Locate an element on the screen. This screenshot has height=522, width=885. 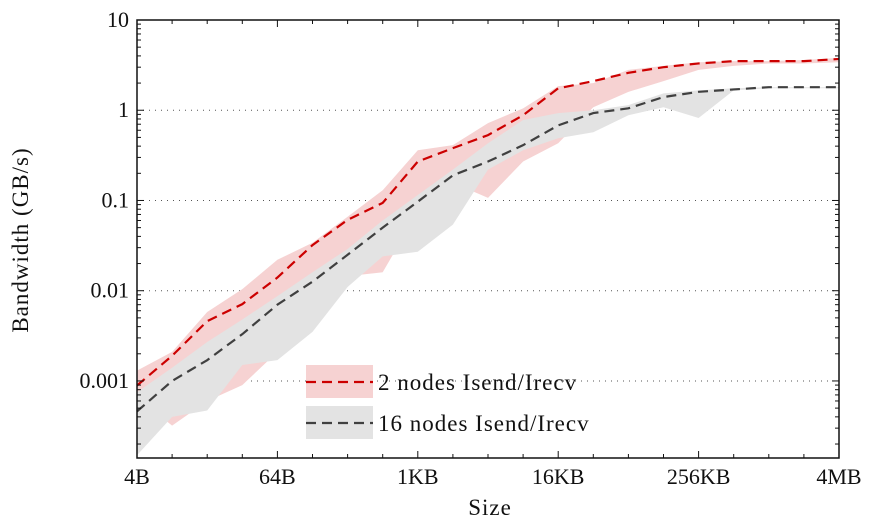
y-tick-label: 10 is located at coordinates (118, 19).